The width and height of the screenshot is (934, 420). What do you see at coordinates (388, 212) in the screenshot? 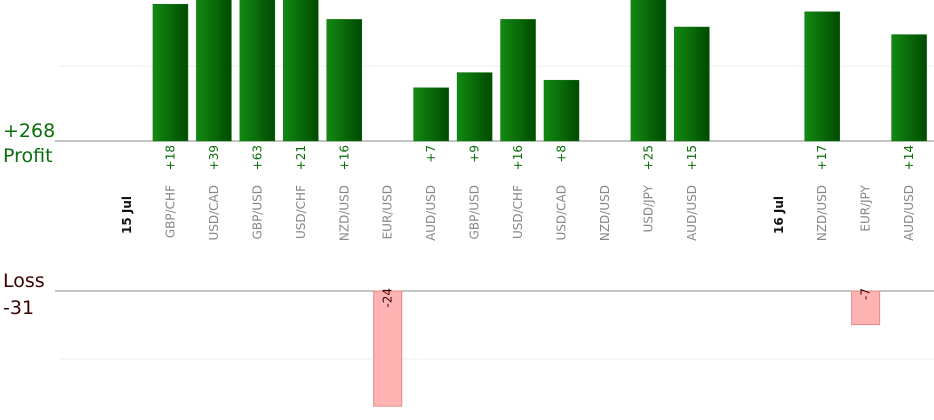
I see `category-label: EUR/USD` at bounding box center [388, 212].